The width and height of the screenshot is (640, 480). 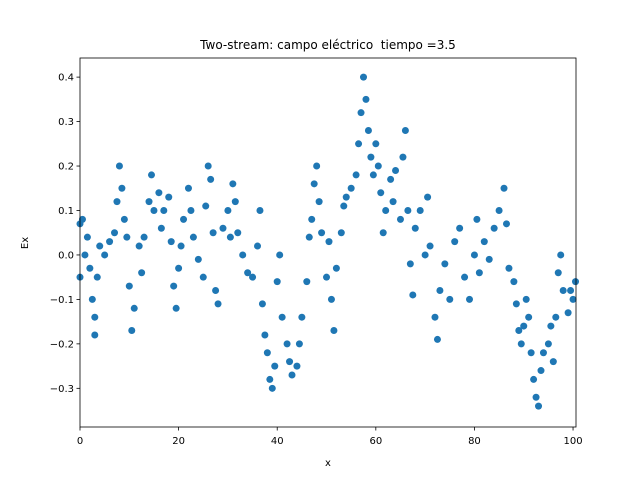 I want to click on chart-title: Two-stream: campo eléctrico tiempo =3.5, so click(x=327, y=45).